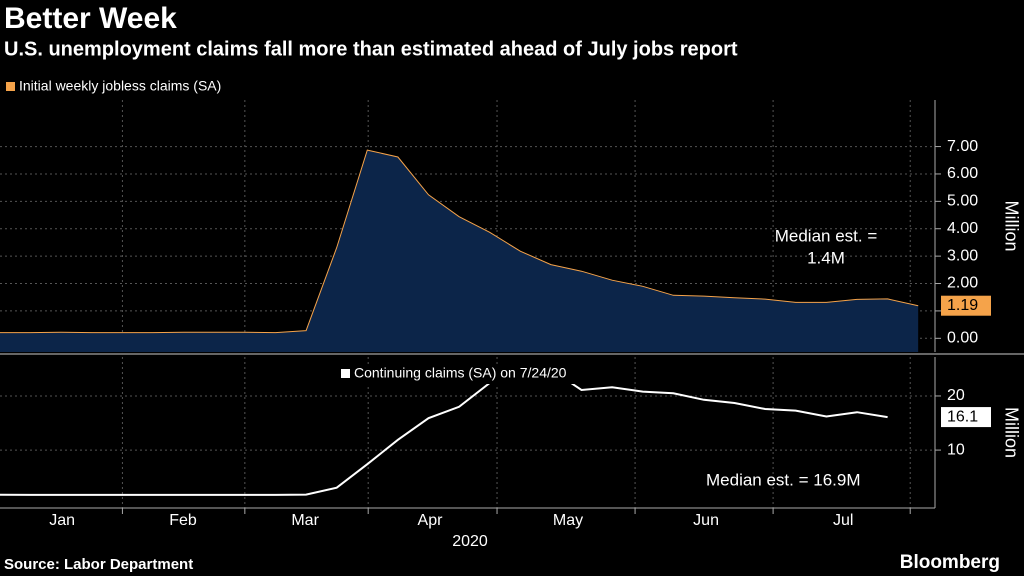 This screenshot has width=1024, height=576. What do you see at coordinates (783, 479) in the screenshot?
I see `annotation: Median est. = 16.9M` at bounding box center [783, 479].